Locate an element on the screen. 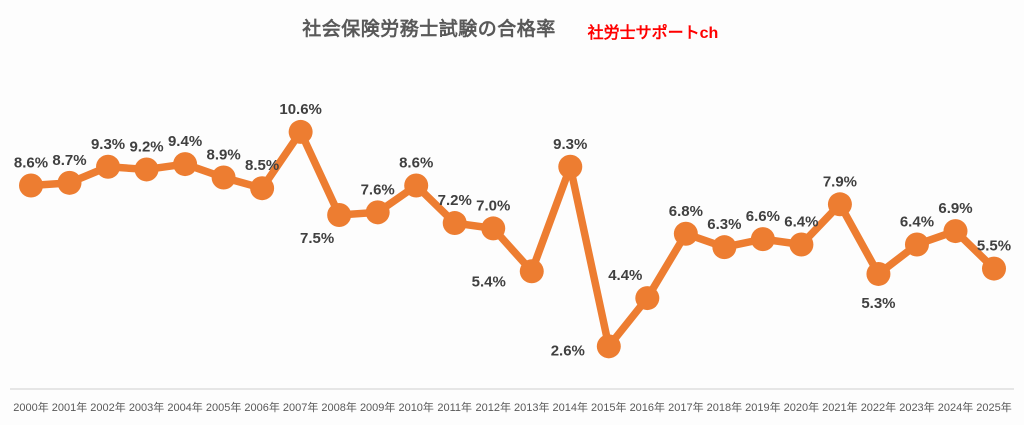 This screenshot has height=425, width=1024. value-label-2010年: 8.6% is located at coordinates (416, 163).